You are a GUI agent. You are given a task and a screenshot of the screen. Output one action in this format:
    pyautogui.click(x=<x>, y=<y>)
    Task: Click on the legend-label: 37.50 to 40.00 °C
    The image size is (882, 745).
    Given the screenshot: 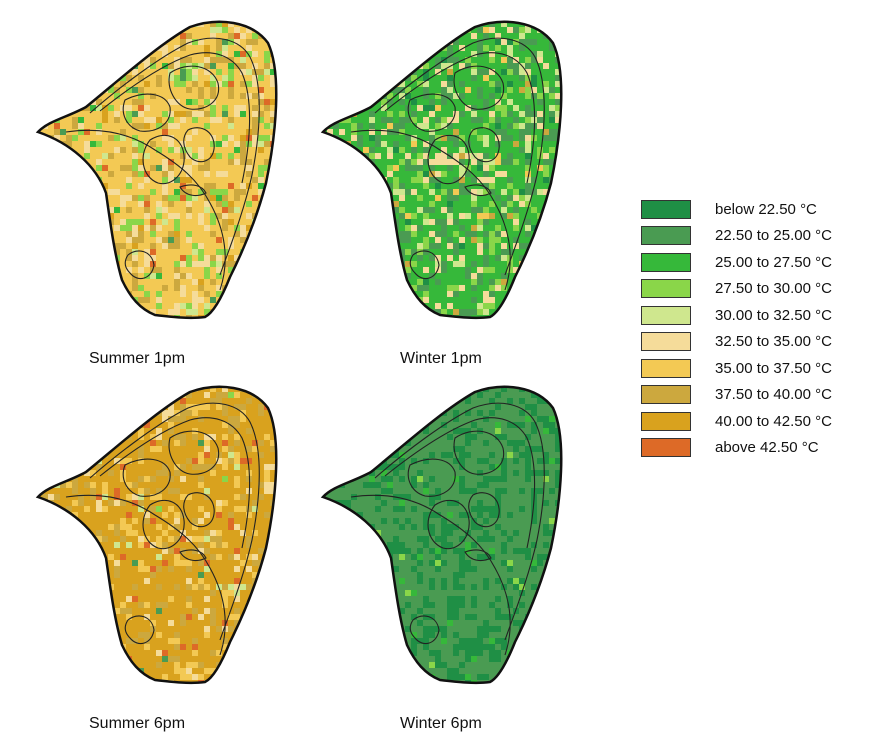 What is the action you would take?
    pyautogui.click(x=773, y=395)
    